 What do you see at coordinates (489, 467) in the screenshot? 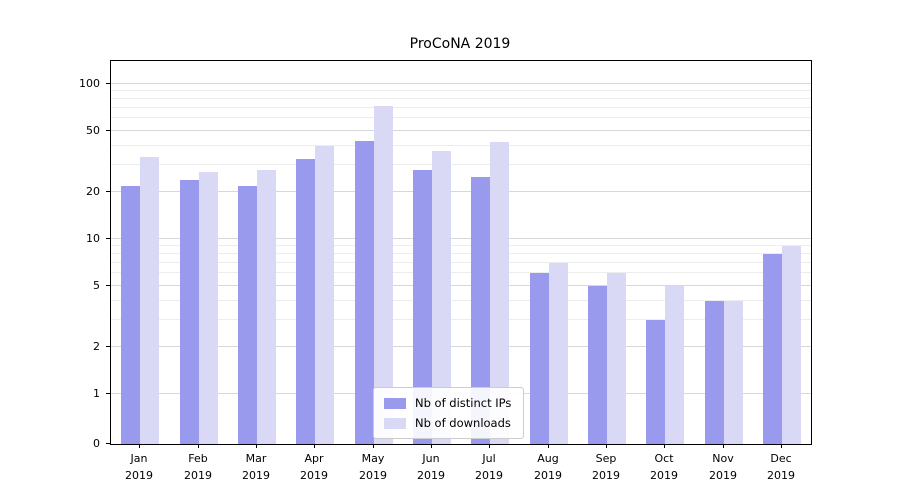
I see `x-tick-label: Jul 2019` at bounding box center [489, 467].